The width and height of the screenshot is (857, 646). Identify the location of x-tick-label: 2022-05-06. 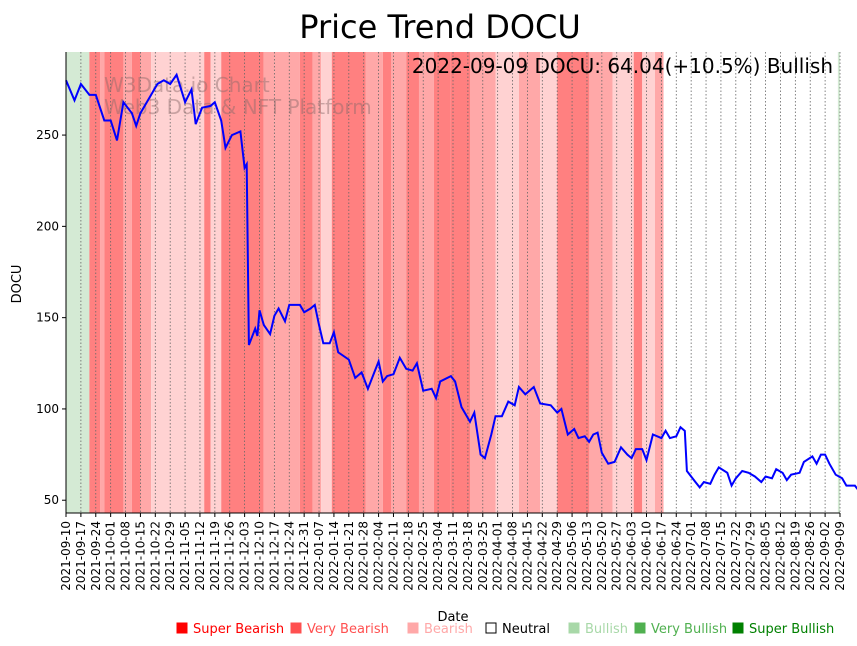
(572, 556).